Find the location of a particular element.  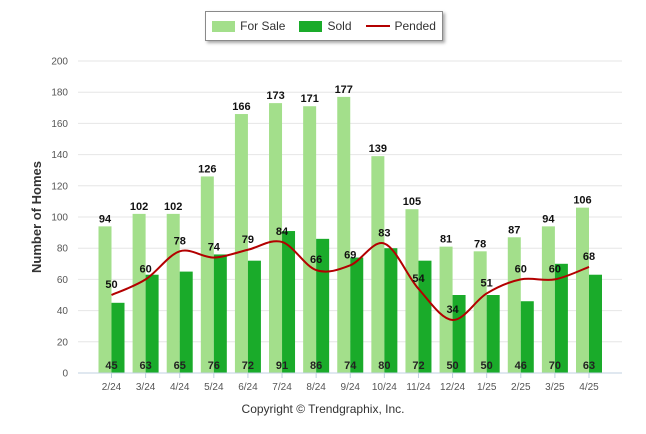

x-tick-label: 4/24 is located at coordinates (180, 387).